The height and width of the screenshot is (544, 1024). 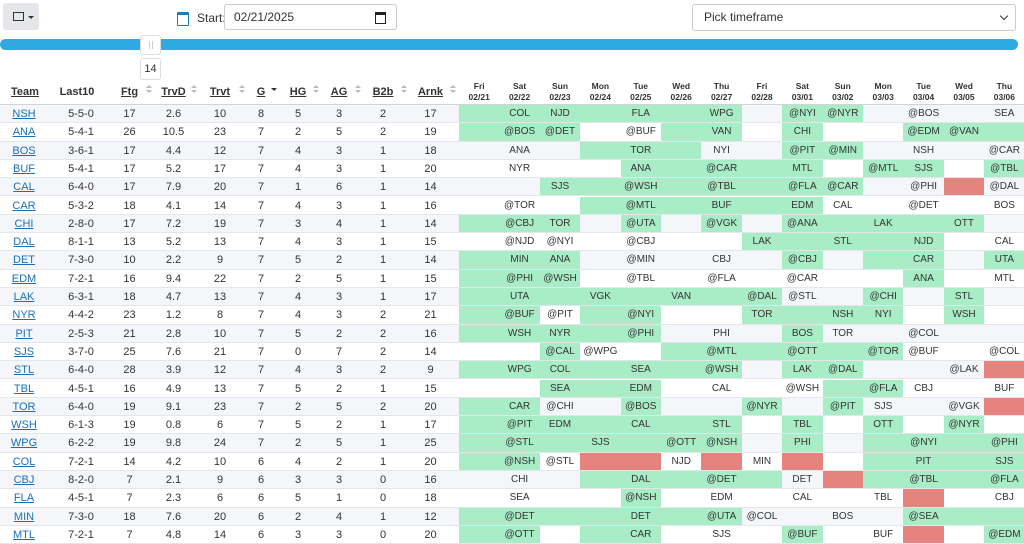 I want to click on stat-cell: 17, so click(x=129, y=223).